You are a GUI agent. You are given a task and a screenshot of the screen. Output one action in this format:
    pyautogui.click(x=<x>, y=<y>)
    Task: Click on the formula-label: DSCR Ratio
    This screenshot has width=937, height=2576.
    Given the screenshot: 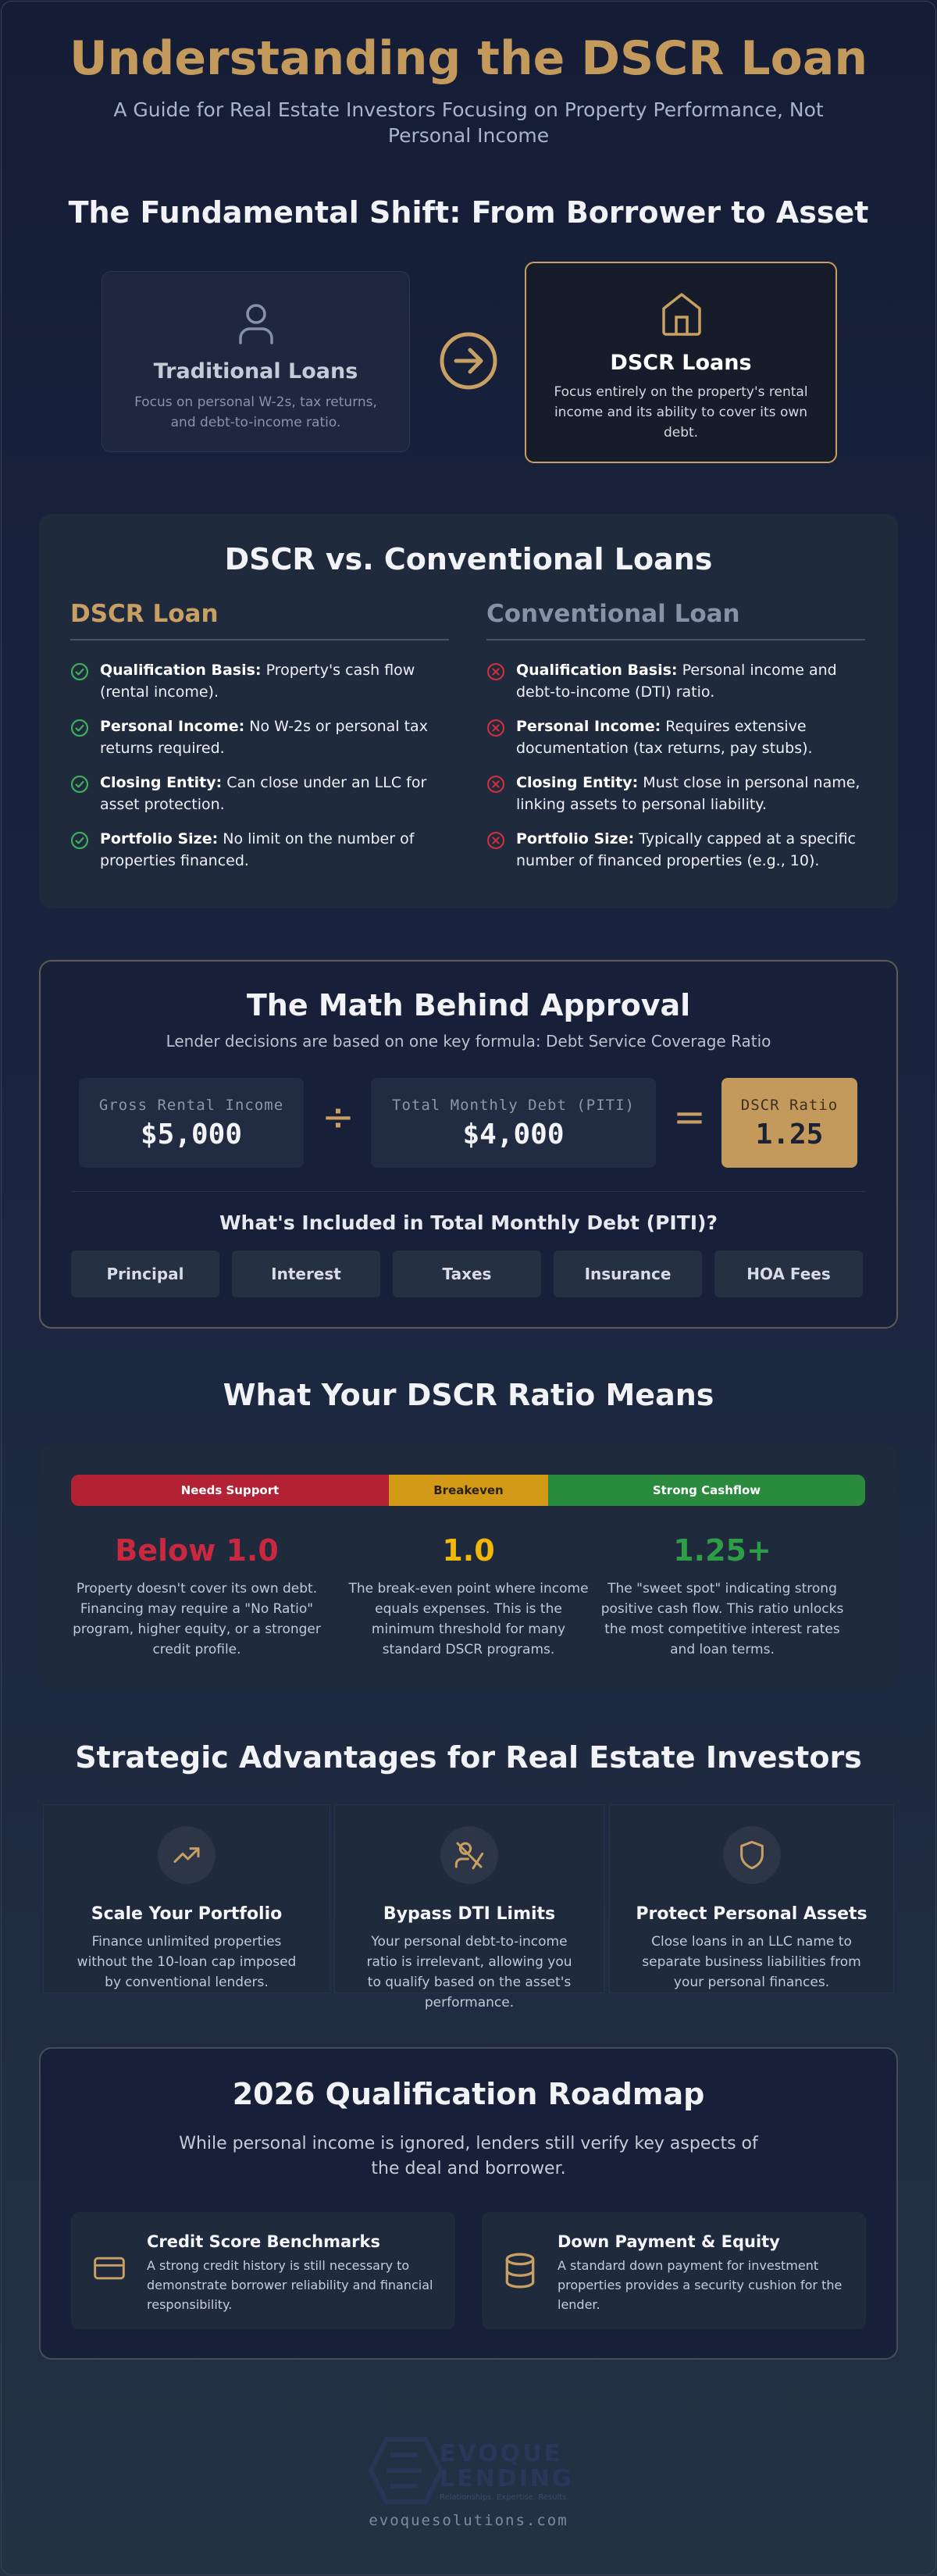 What is the action you would take?
    pyautogui.click(x=789, y=1105)
    